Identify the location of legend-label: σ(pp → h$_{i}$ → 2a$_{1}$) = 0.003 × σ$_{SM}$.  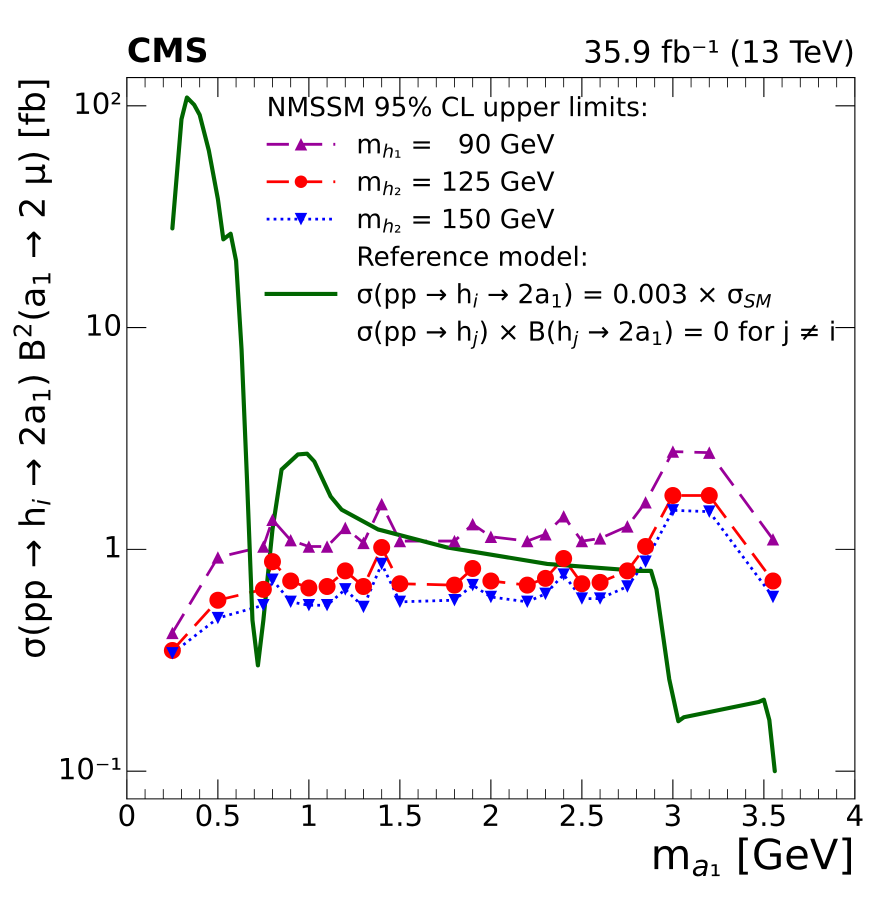
(564, 296).